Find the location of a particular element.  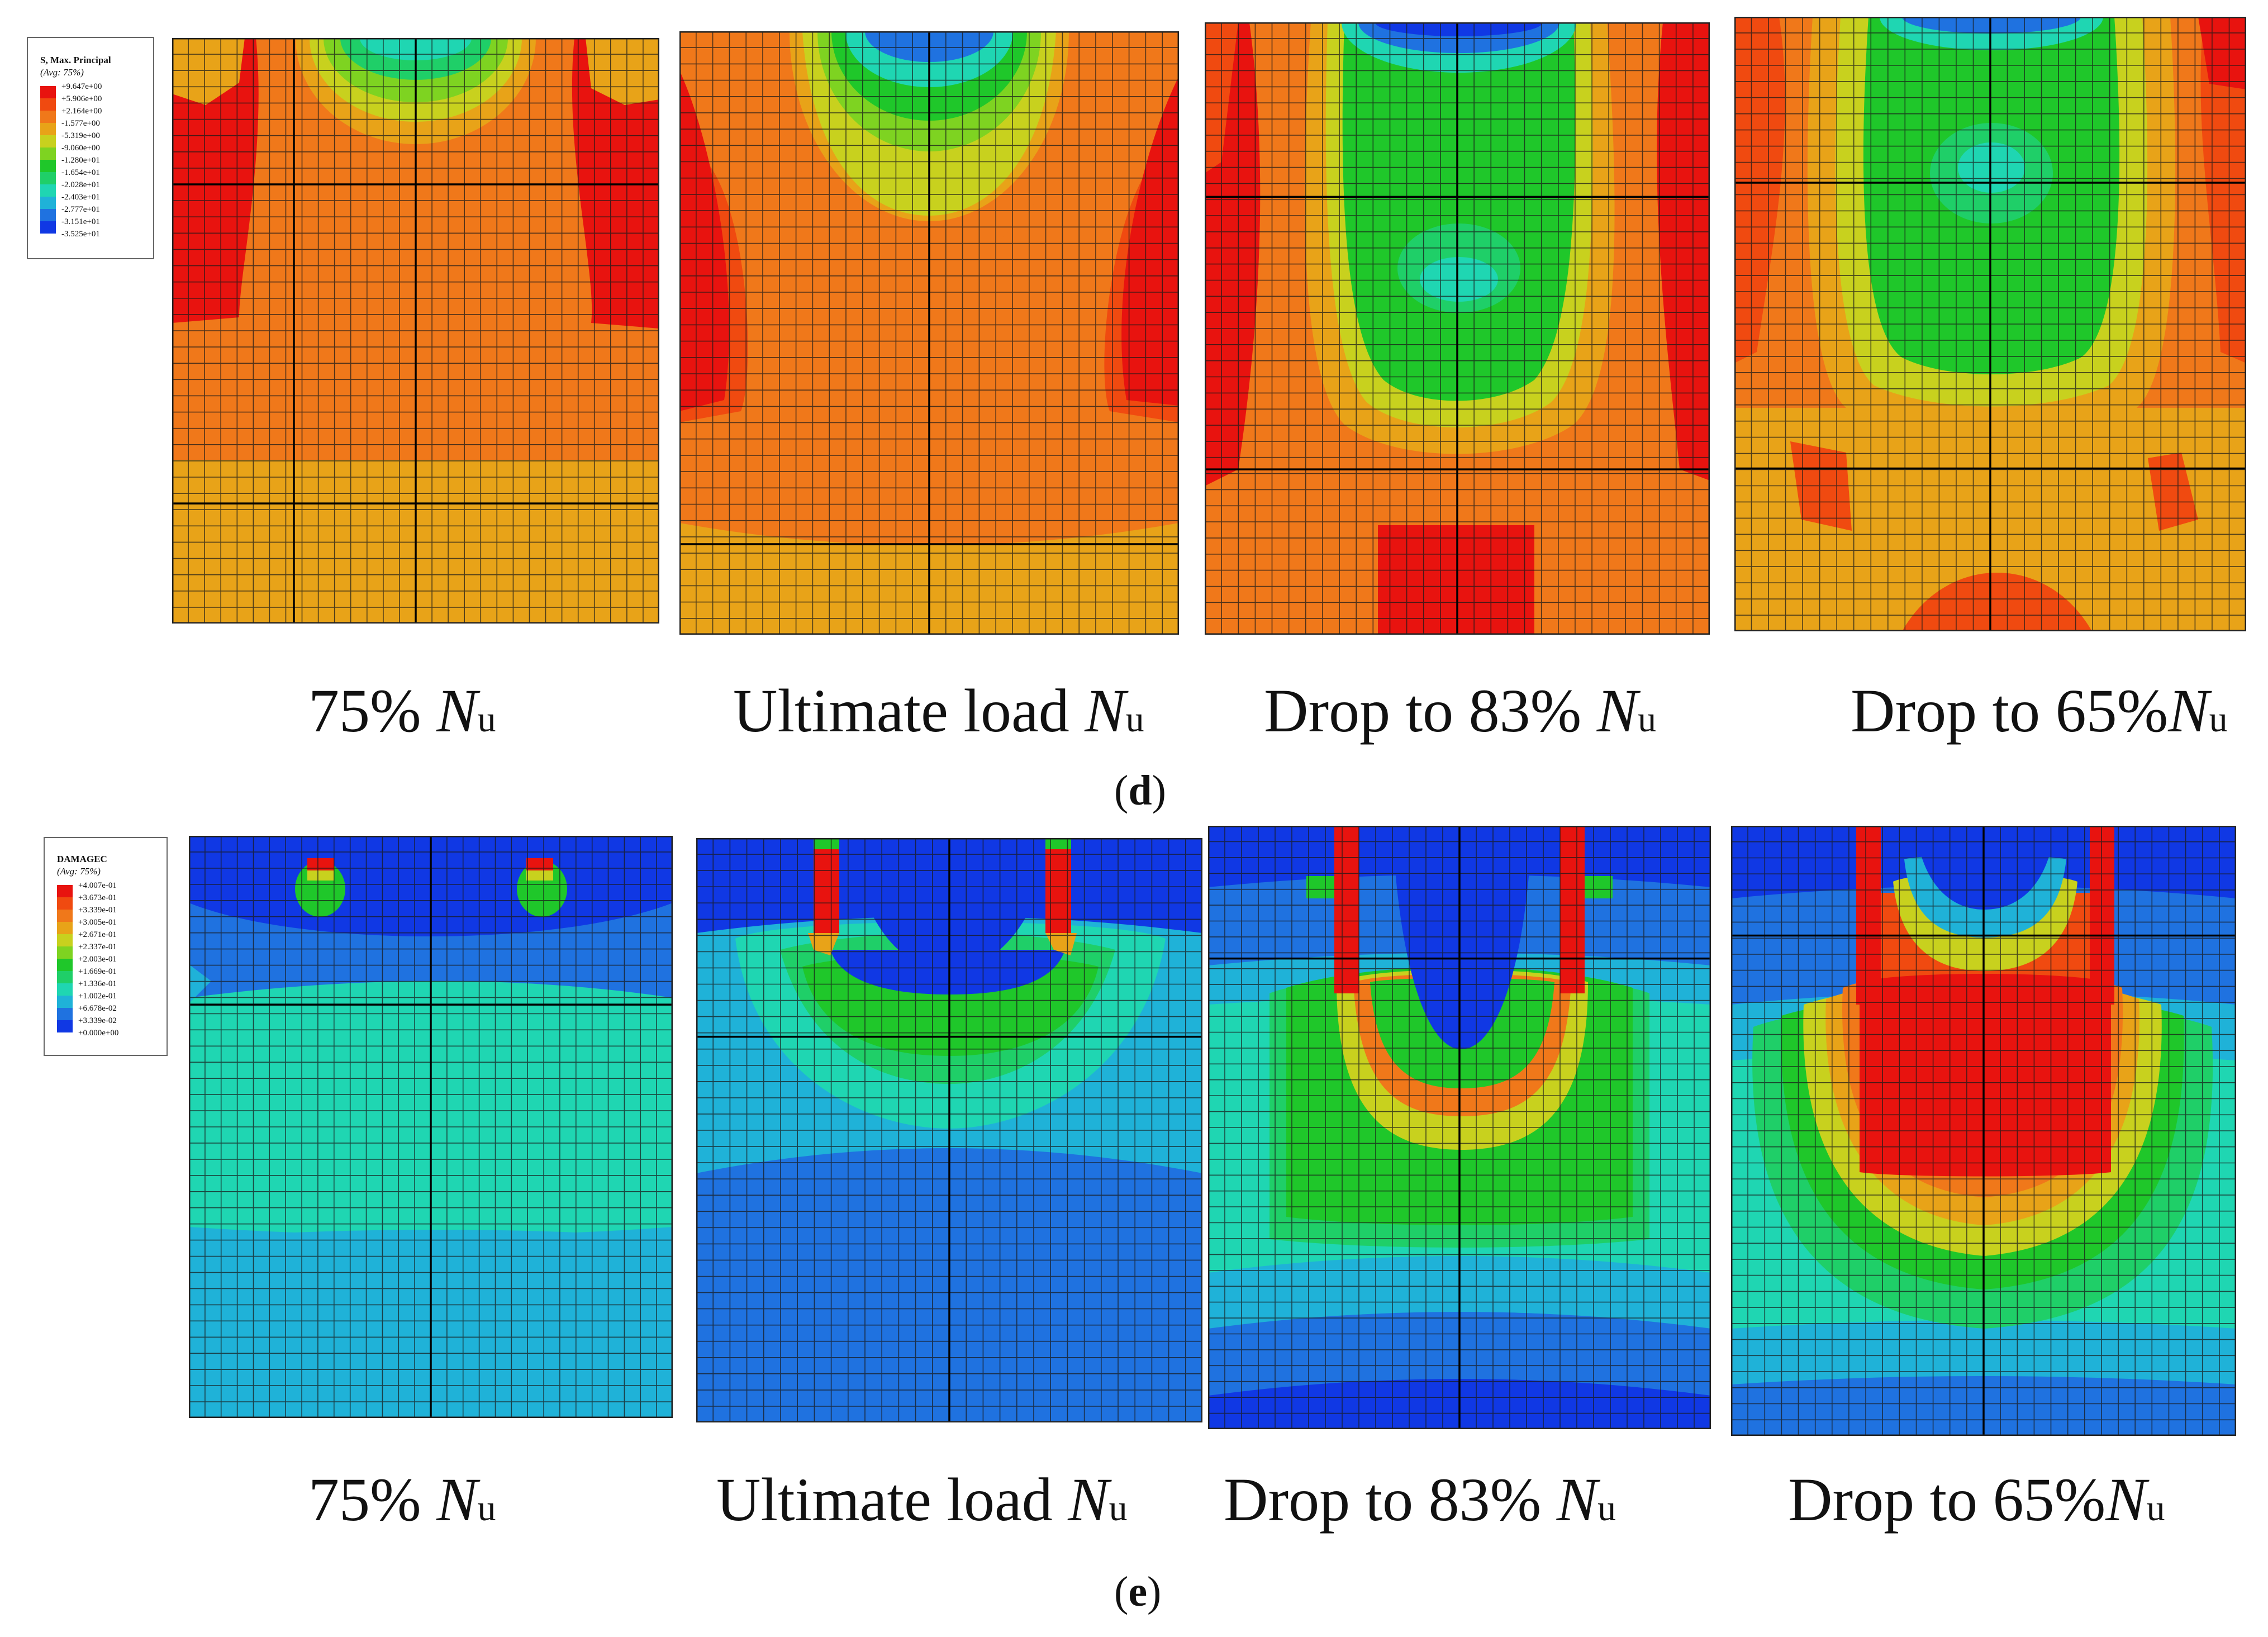

legend-level: -3.151e+01 is located at coordinates (80, 221).